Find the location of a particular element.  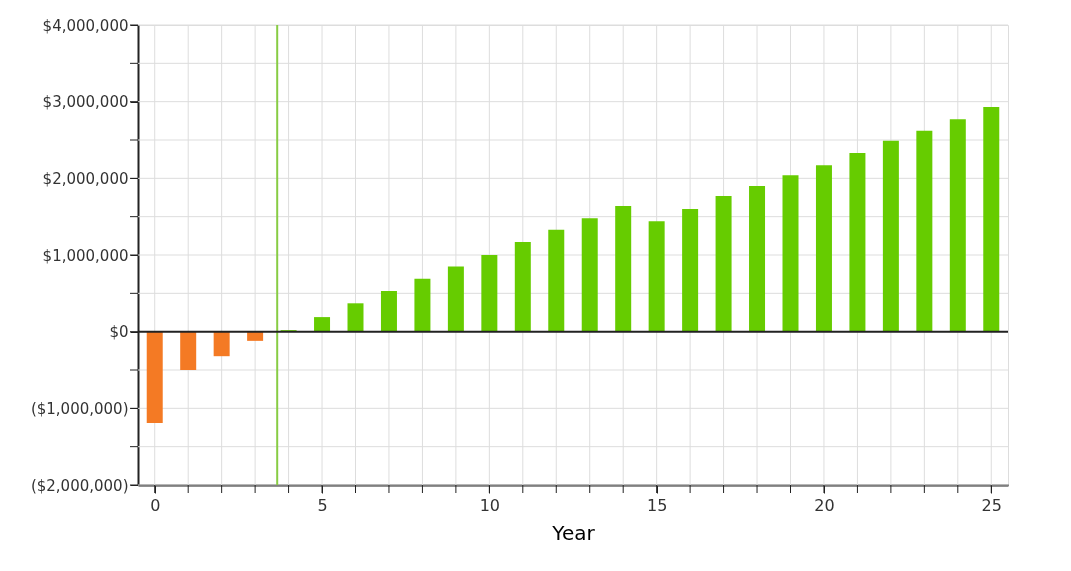

x-tick-label: 15 is located at coordinates (657, 505).